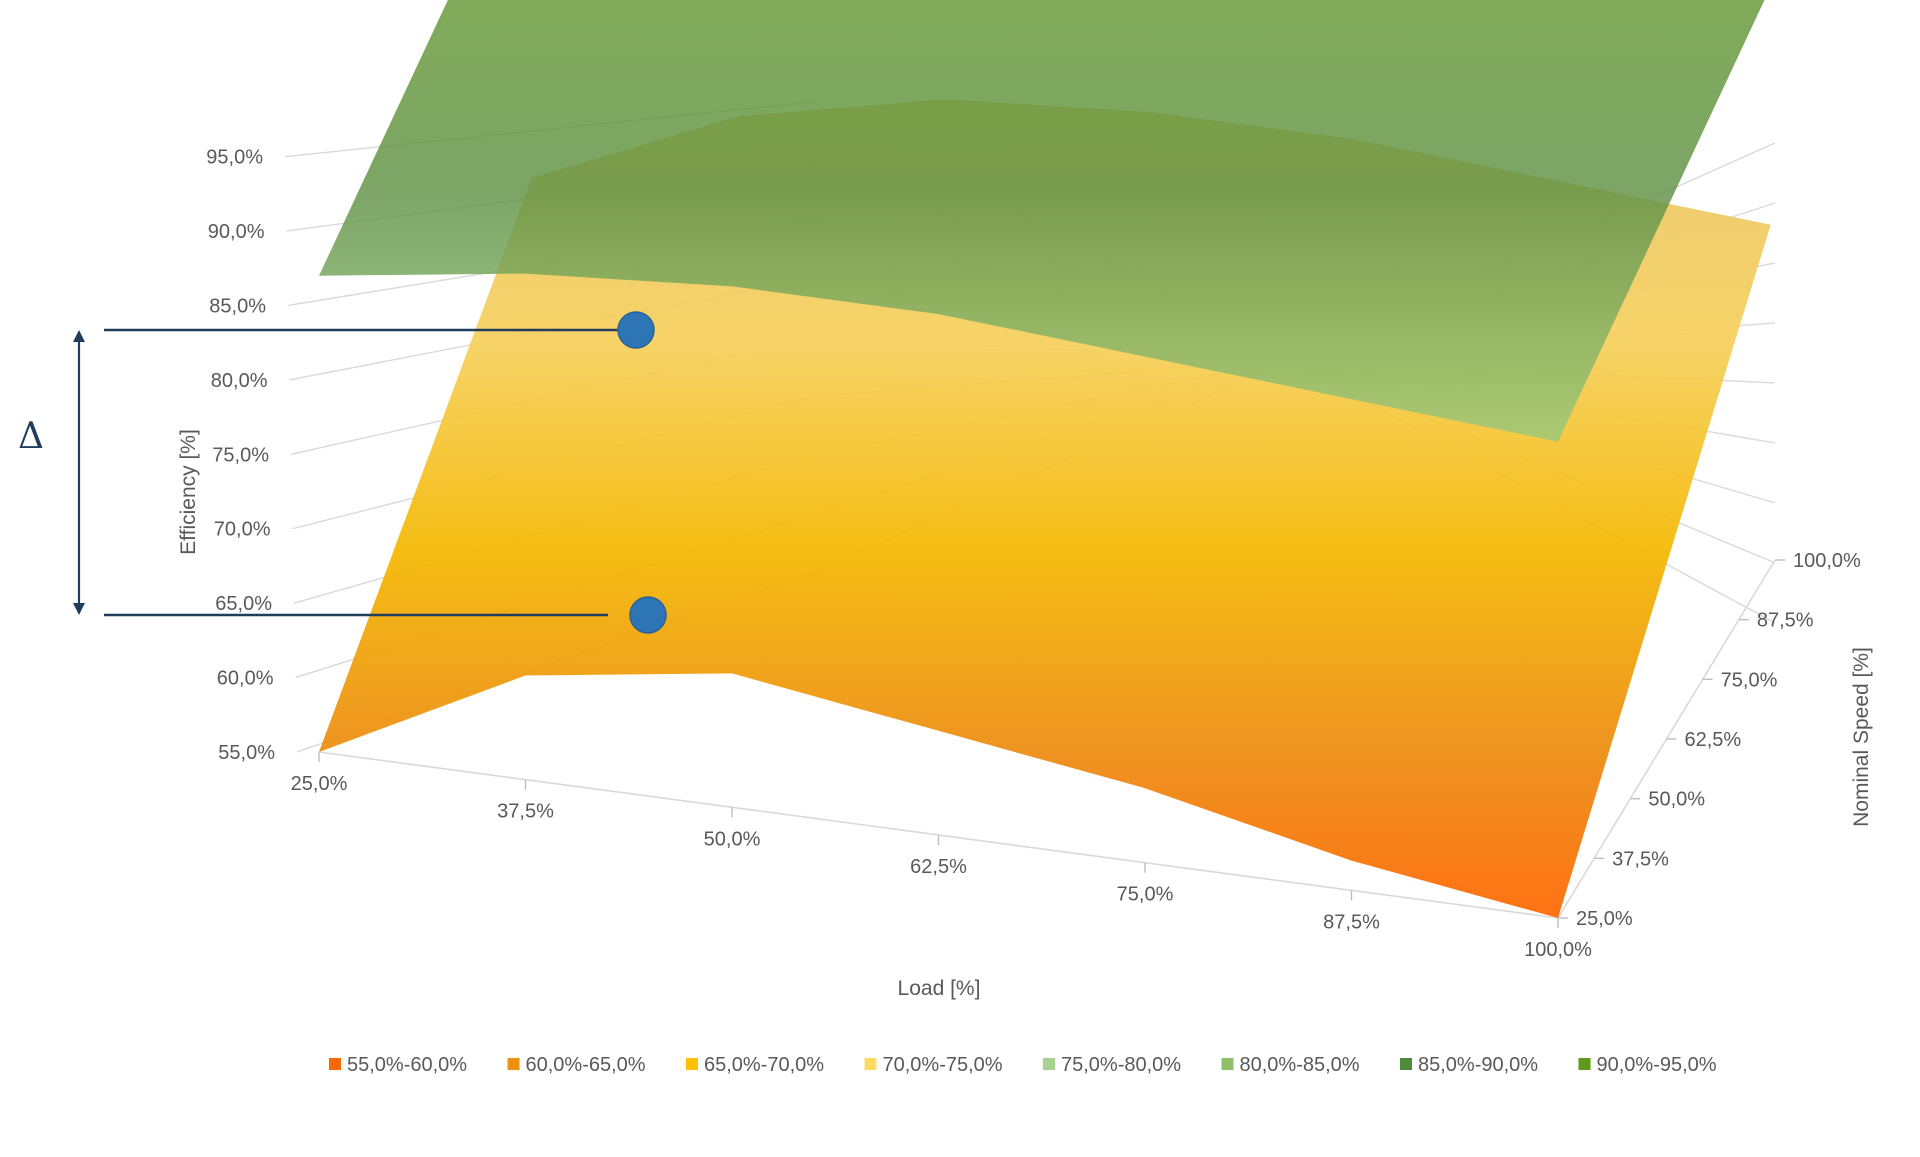  Describe the element at coordinates (1640, 859) in the screenshot. I see `y-tick-label: 37,5%` at that location.